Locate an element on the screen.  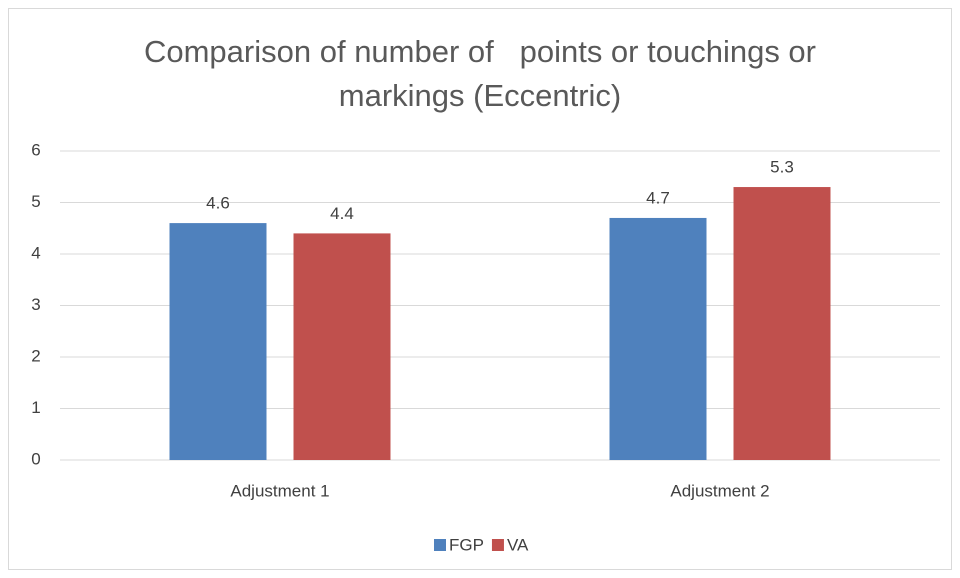
y-tick-label: 1 is located at coordinates (35, 407).